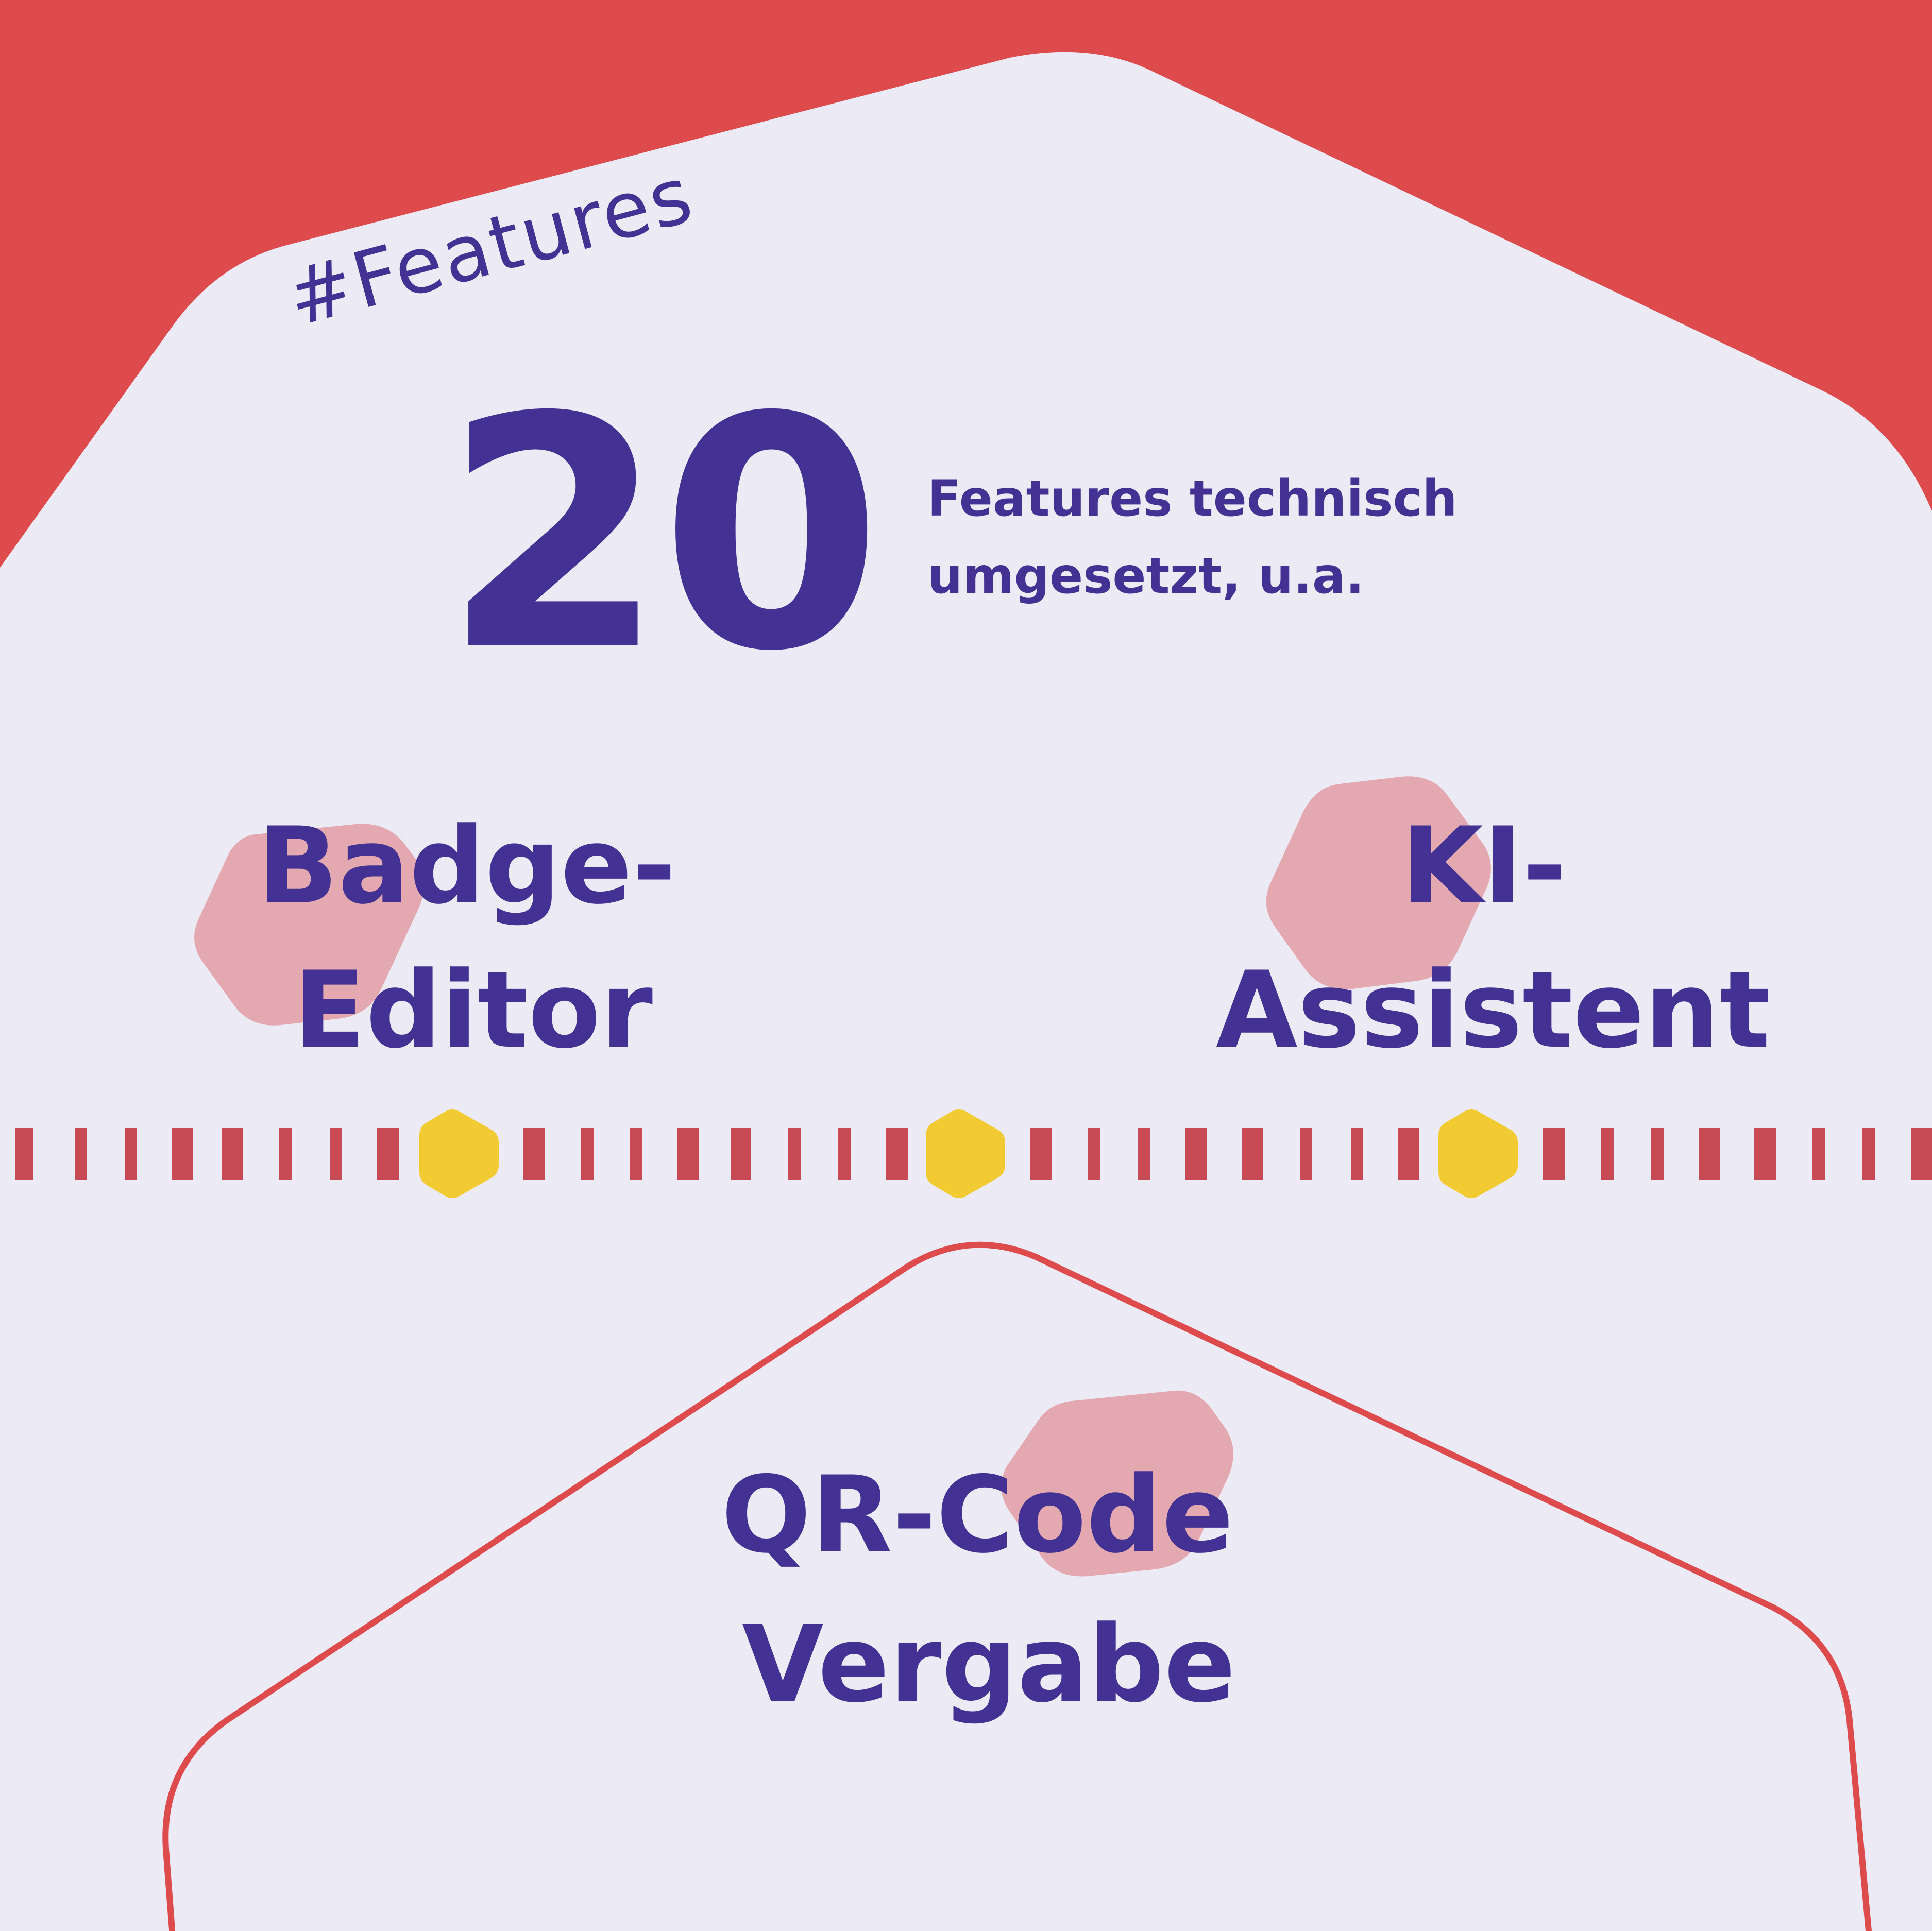 This screenshot has width=1932, height=1931. Describe the element at coordinates (467, 867) in the screenshot. I see `feature-badge-editor-line-1: Badge-` at that location.